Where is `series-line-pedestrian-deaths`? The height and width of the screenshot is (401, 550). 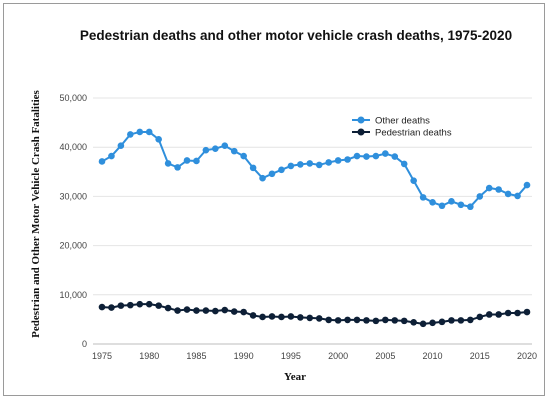 series-line-pedestrian-deaths is located at coordinates (314, 314).